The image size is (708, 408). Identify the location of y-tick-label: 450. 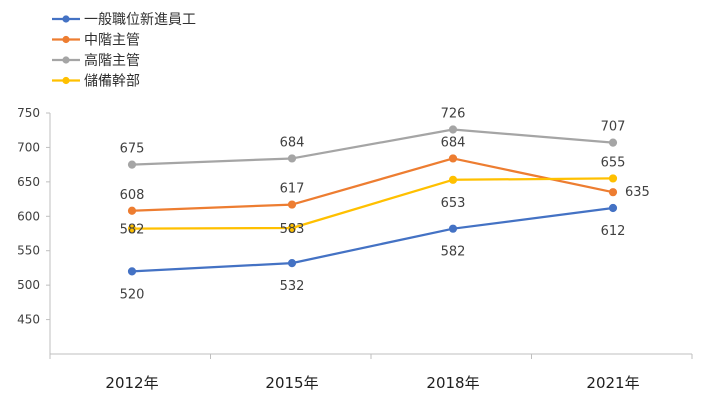
(28, 320).